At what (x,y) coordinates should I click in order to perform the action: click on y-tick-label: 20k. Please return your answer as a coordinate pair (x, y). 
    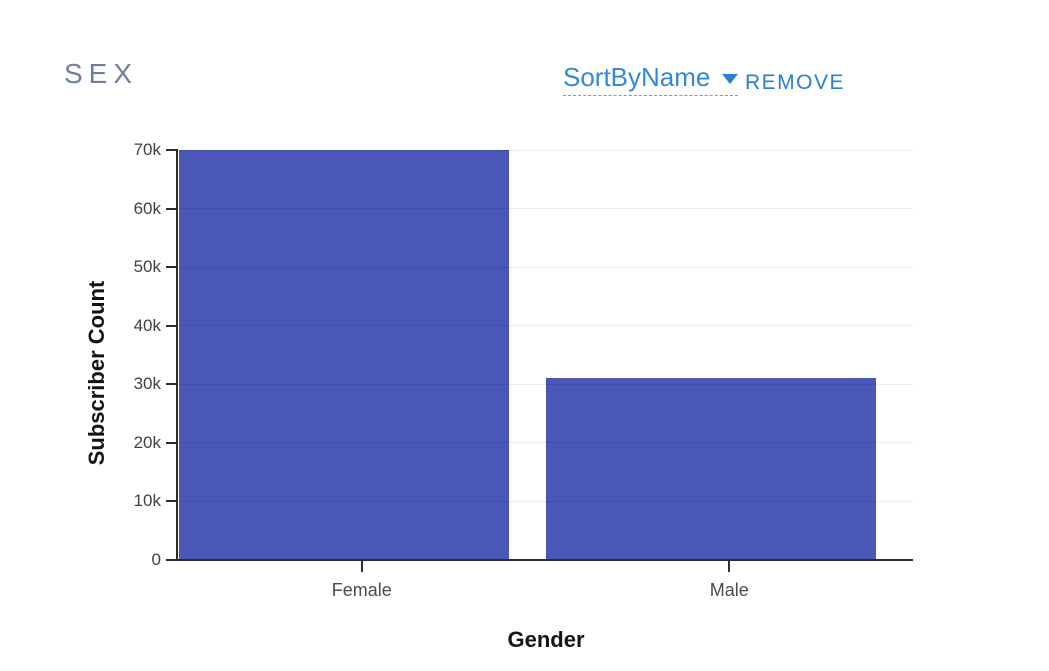
    Looking at the image, I should click on (147, 442).